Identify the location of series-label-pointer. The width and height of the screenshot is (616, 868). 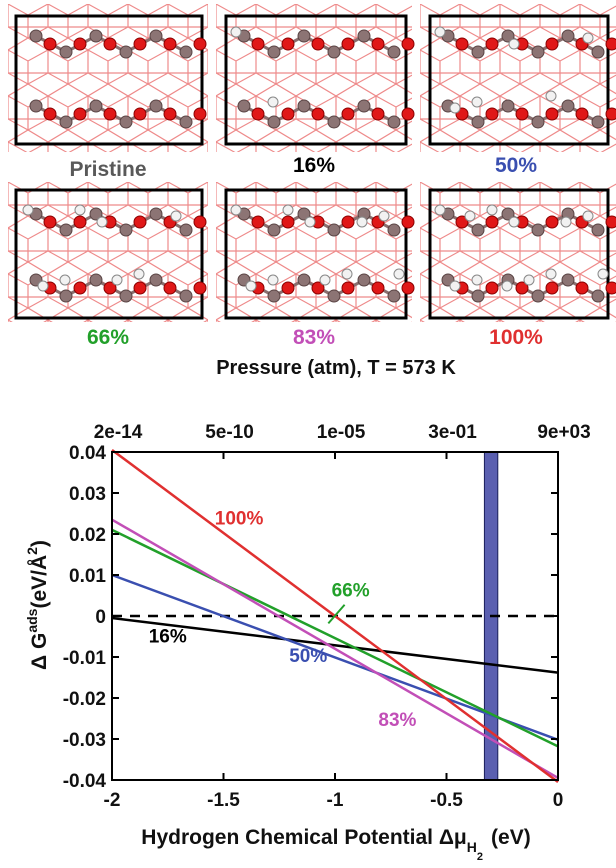
(336, 614).